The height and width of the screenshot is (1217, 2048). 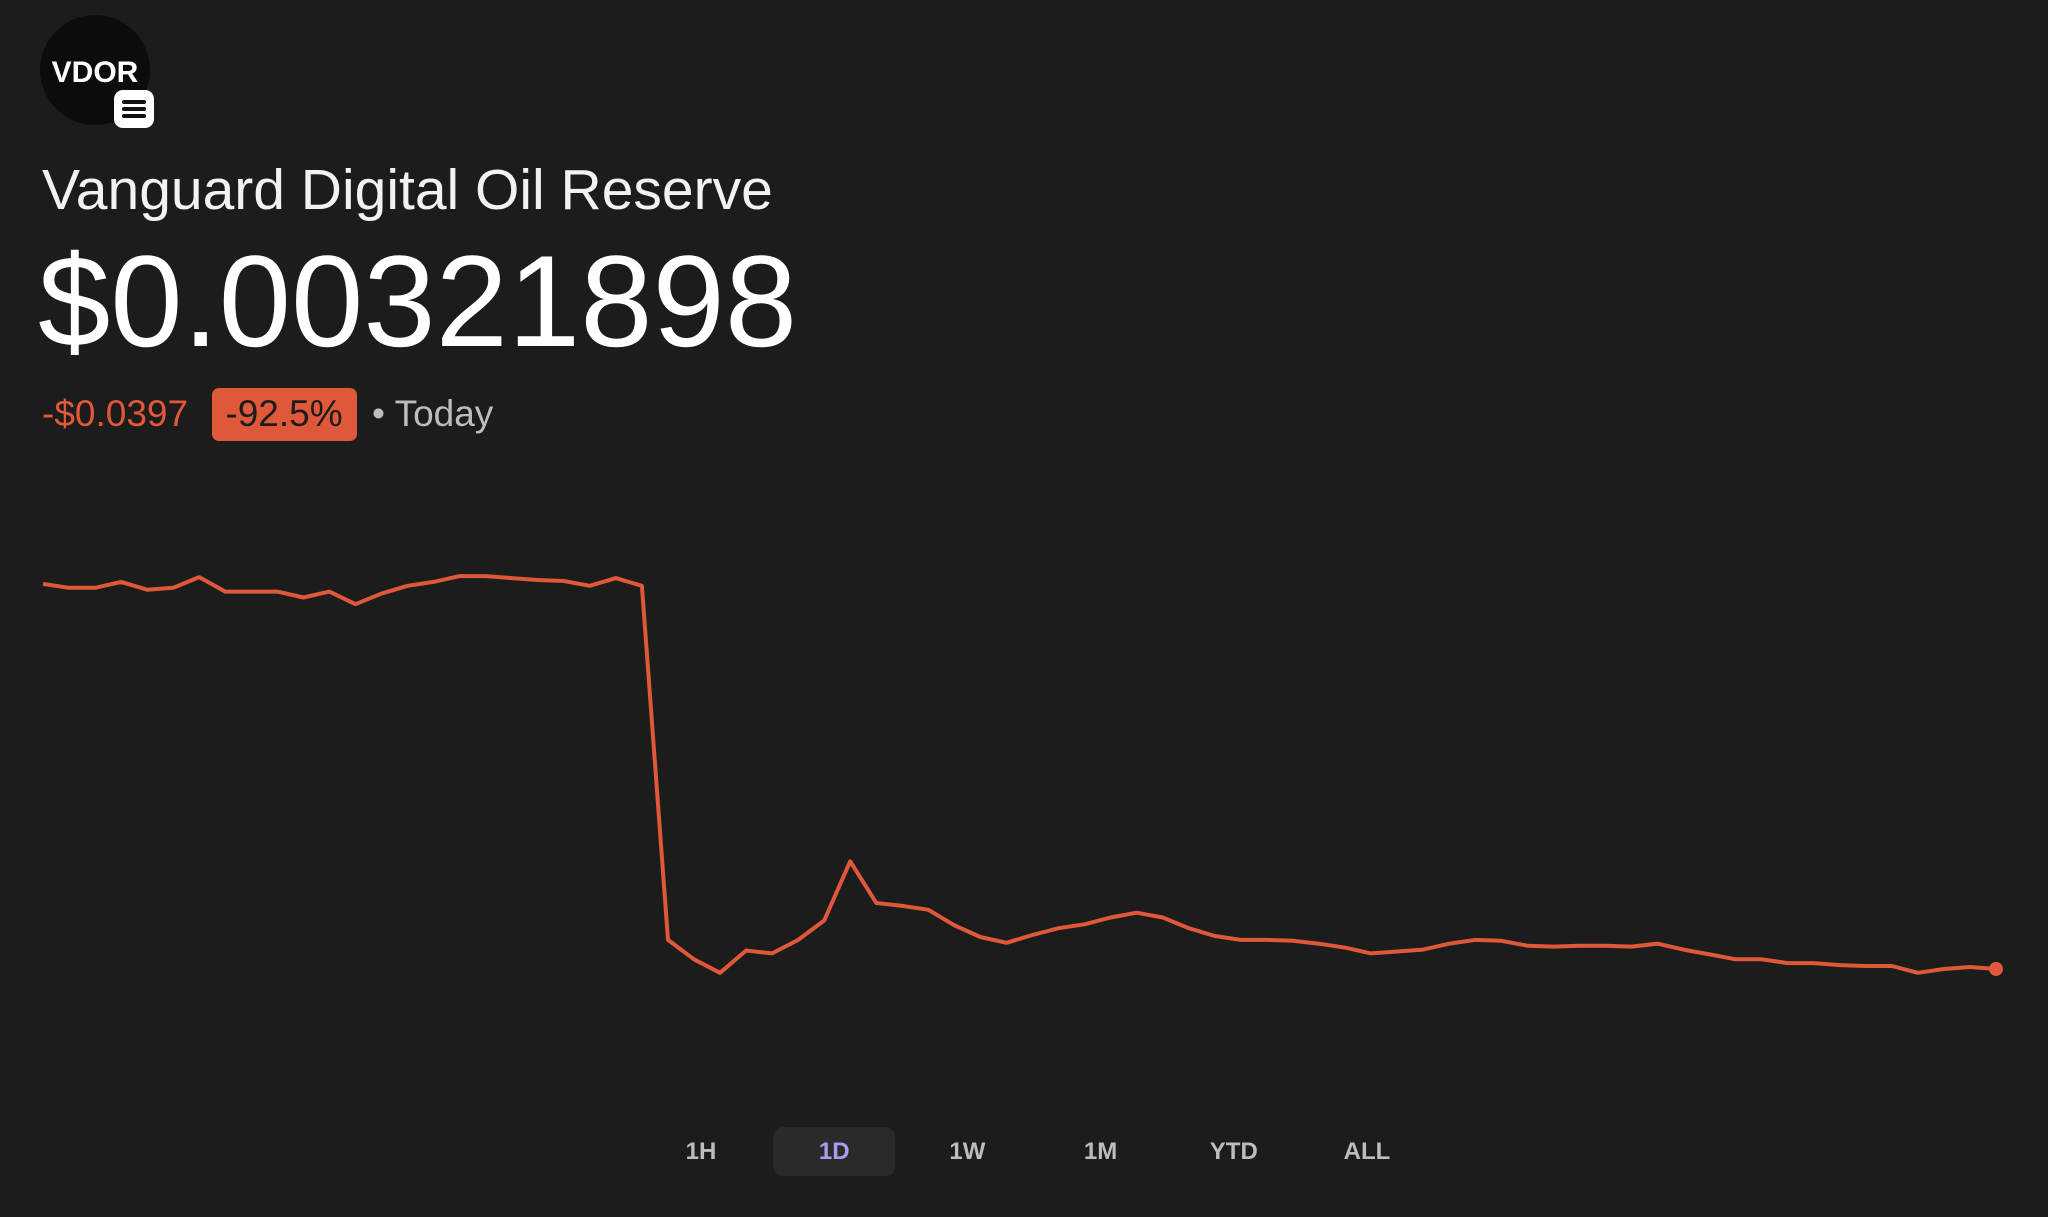 I want to click on range-tab: 1W, so click(x=967, y=1151).